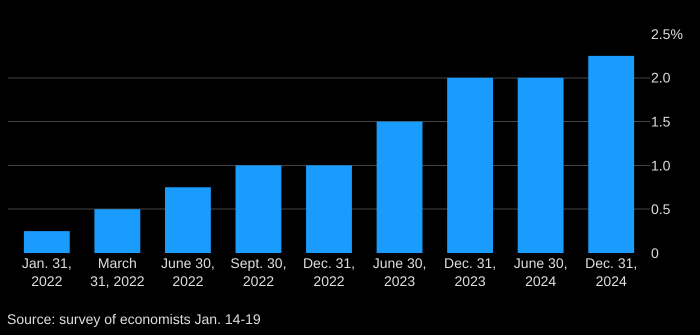  What do you see at coordinates (541, 272) in the screenshot?
I see `x-tick-label: June 30, 2024` at bounding box center [541, 272].